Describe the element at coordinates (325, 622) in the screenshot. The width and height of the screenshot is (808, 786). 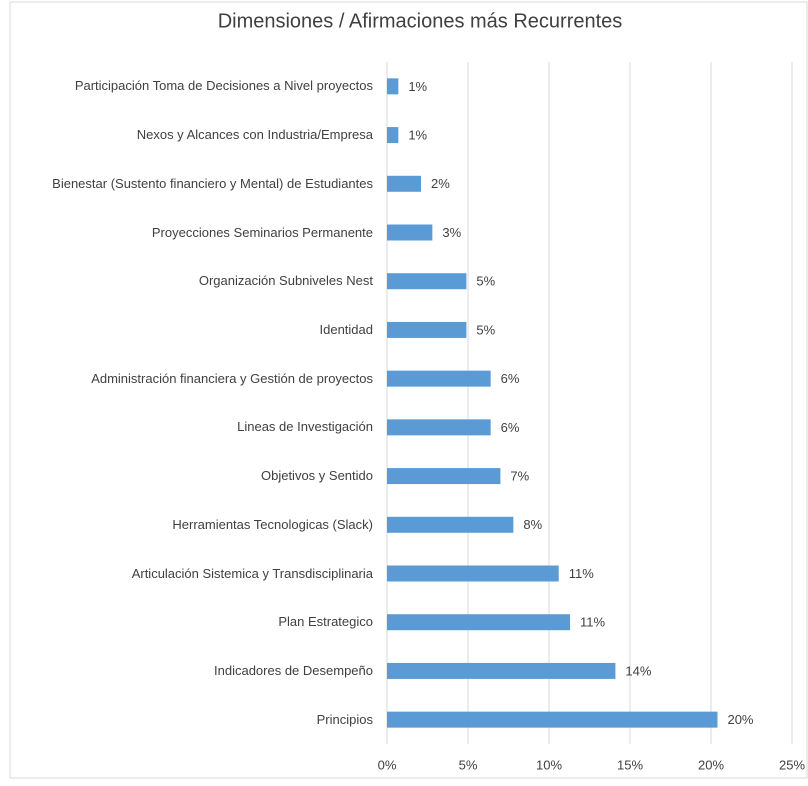
I see `y-tick-label: Plan Estrategico` at that location.